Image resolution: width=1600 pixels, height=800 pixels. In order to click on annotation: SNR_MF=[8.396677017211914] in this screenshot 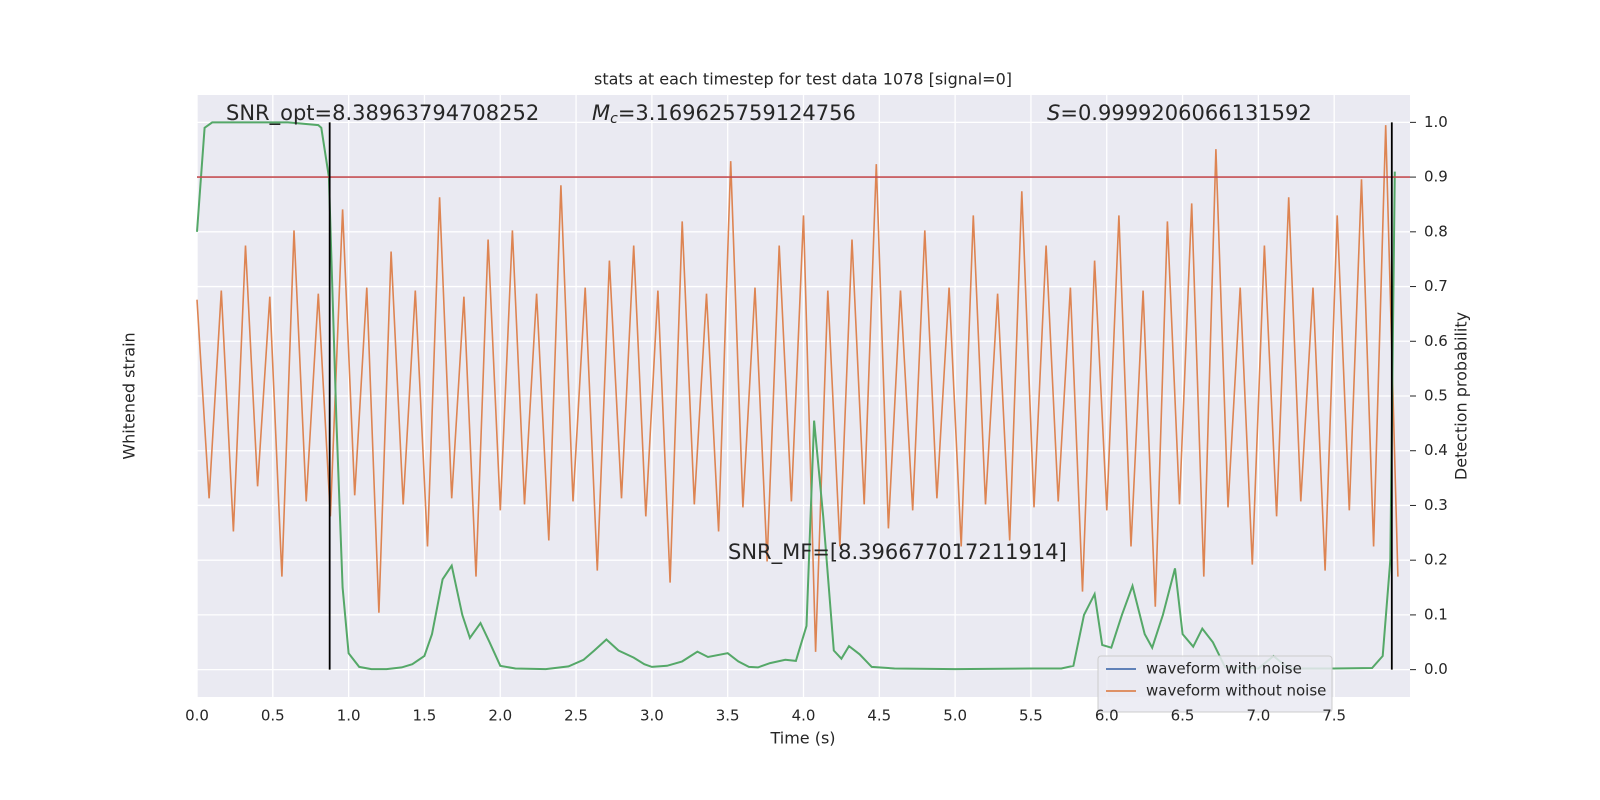, I will do `click(897, 552)`.